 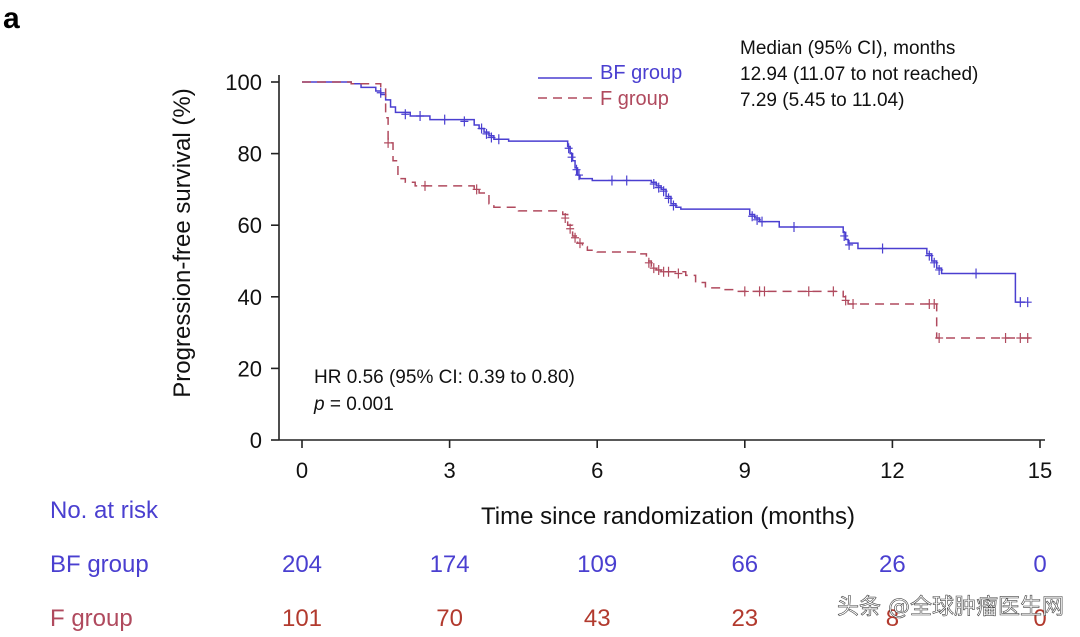 What do you see at coordinates (302, 470) in the screenshot?
I see `x-tick-label: 0` at bounding box center [302, 470].